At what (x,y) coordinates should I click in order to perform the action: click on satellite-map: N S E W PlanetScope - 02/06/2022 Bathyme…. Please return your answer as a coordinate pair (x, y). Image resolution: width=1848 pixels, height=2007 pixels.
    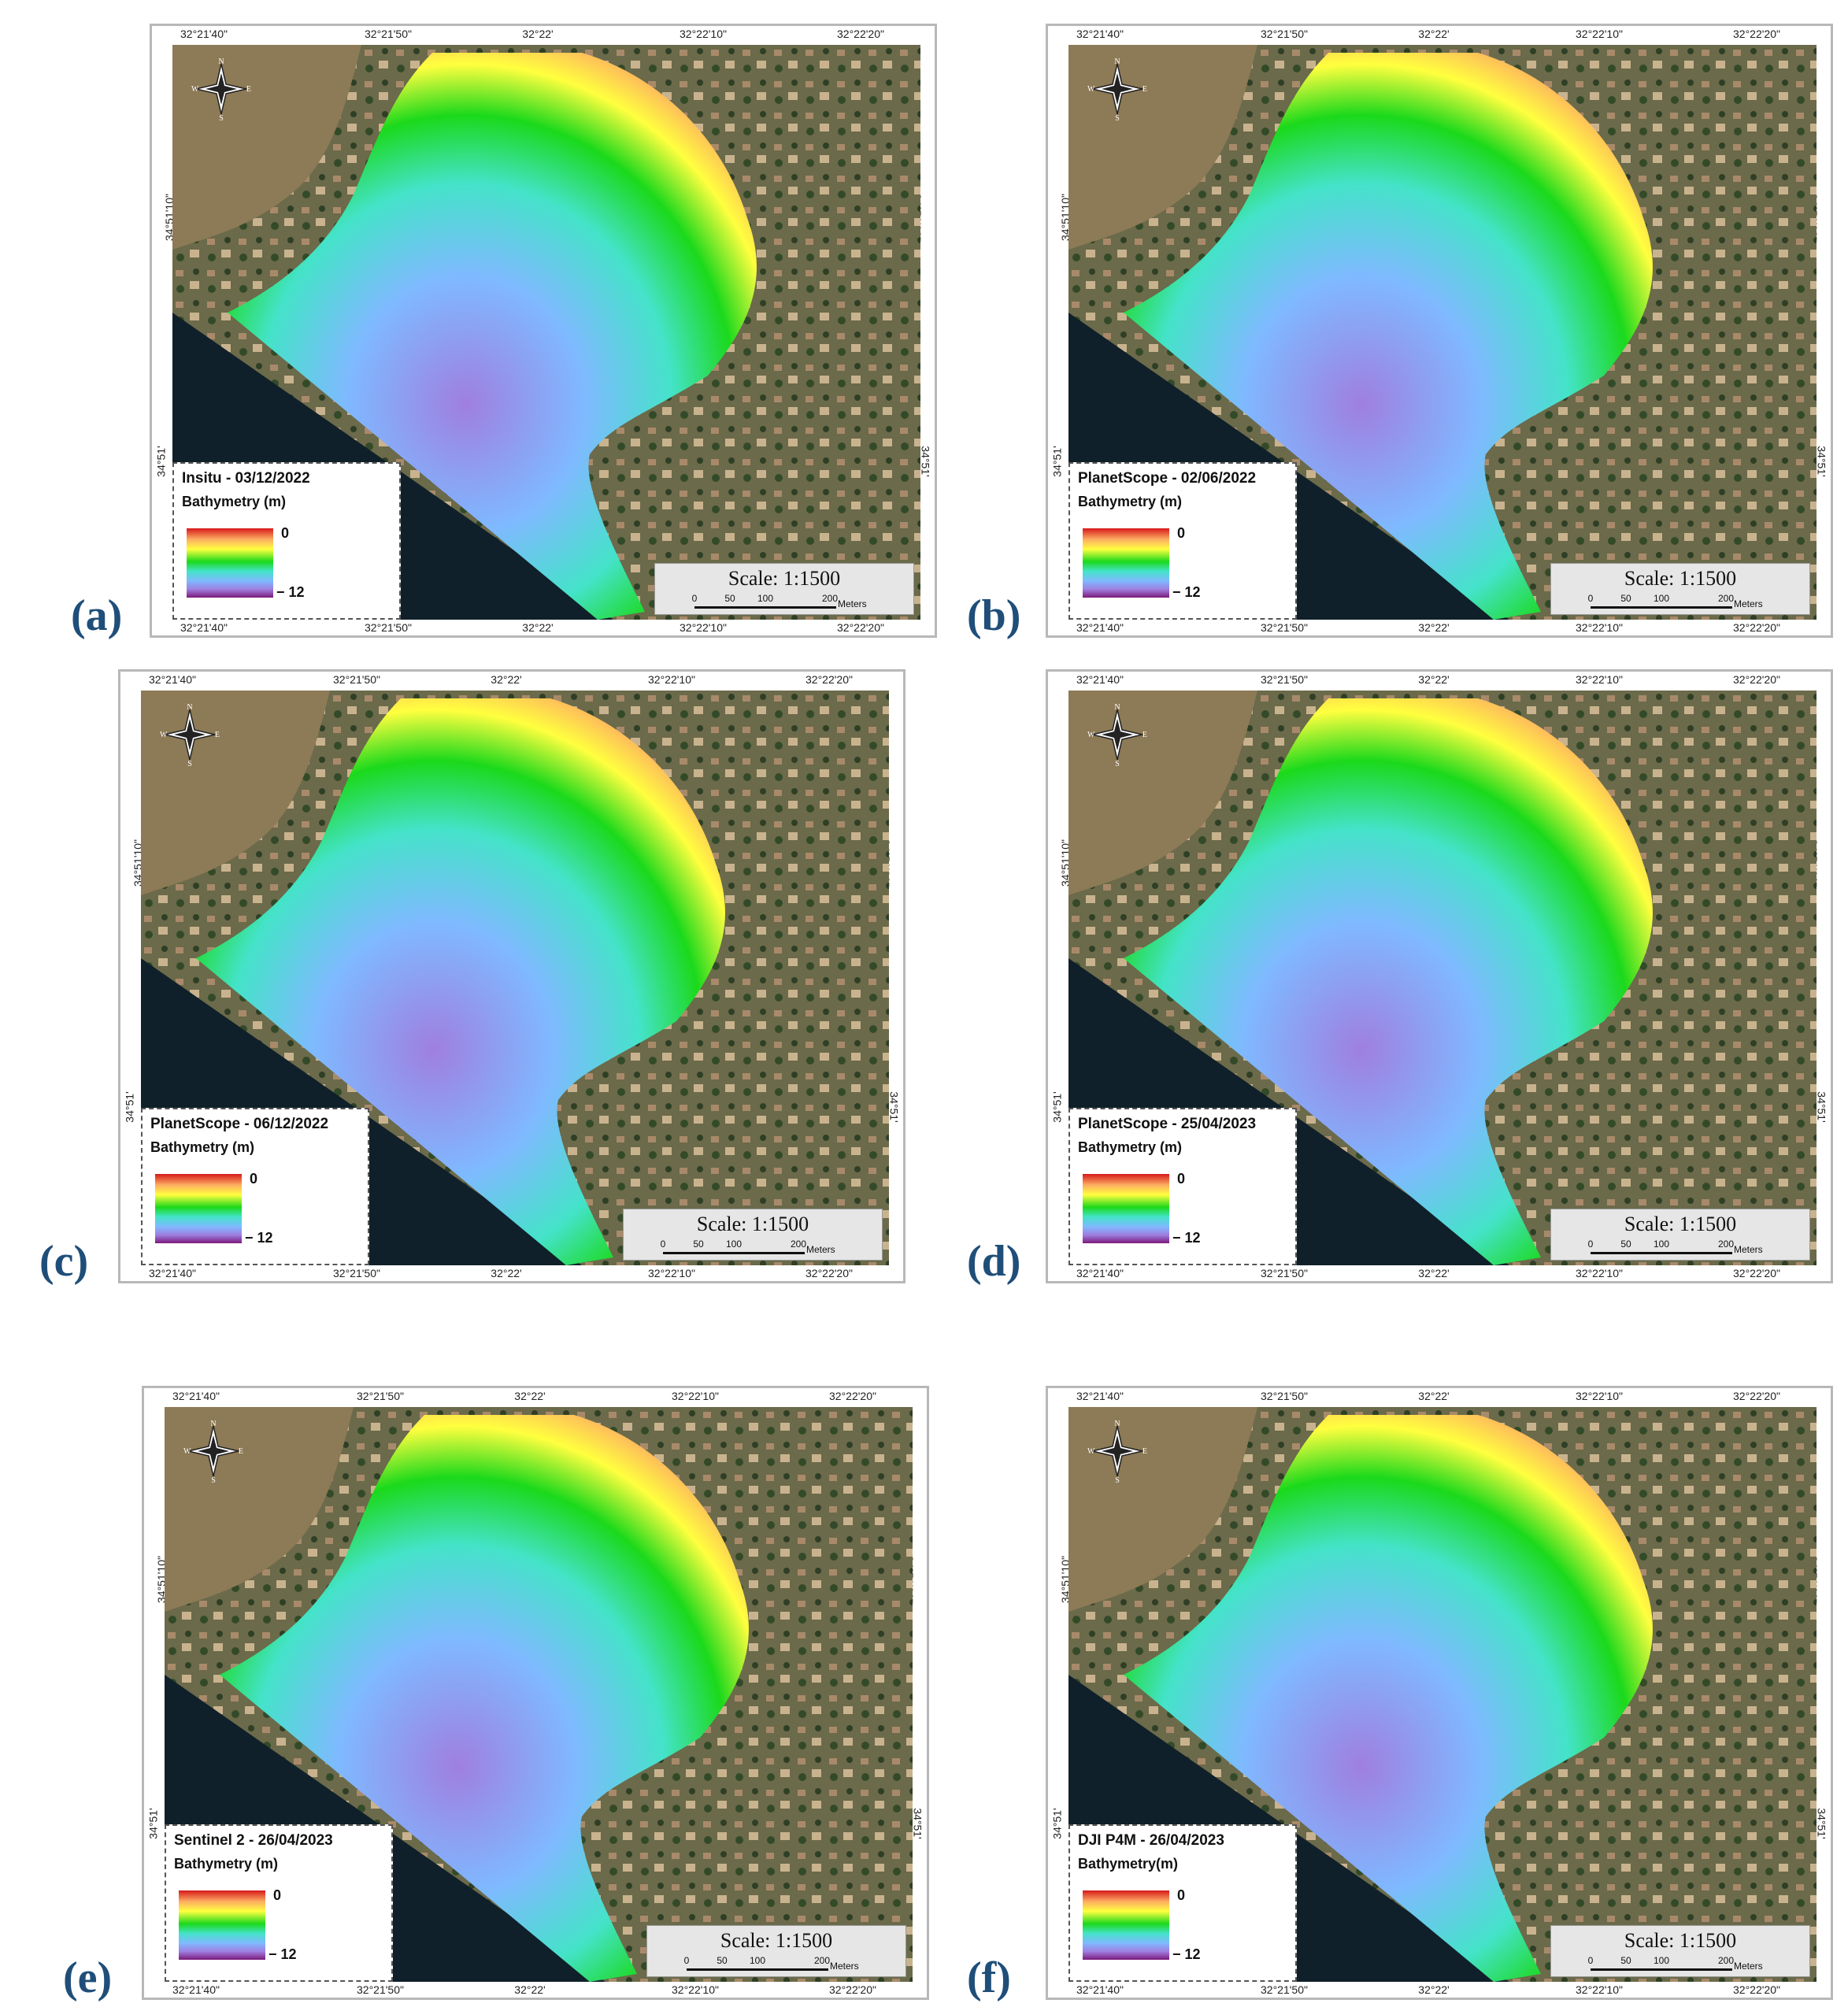
    Looking at the image, I should click on (1442, 332).